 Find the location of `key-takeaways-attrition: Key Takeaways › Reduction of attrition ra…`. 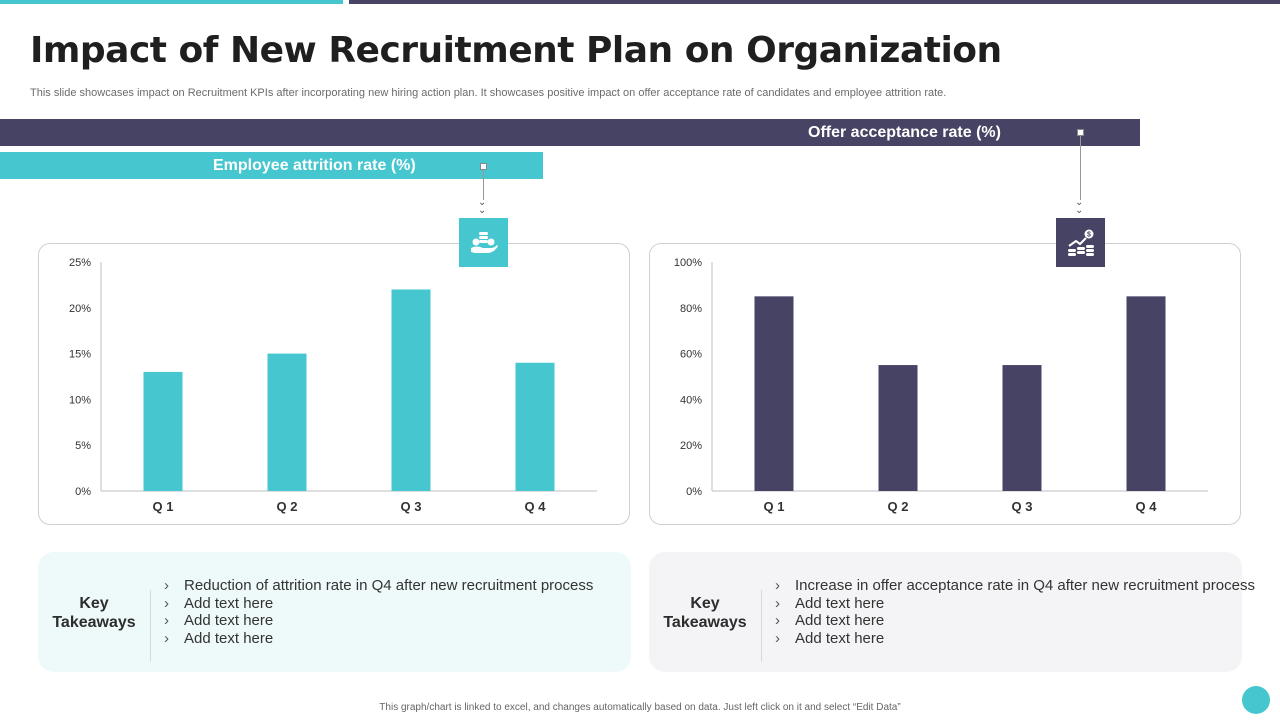

key-takeaways-attrition: Key Takeaways › Reduction of attrition ra… is located at coordinates (334, 612).